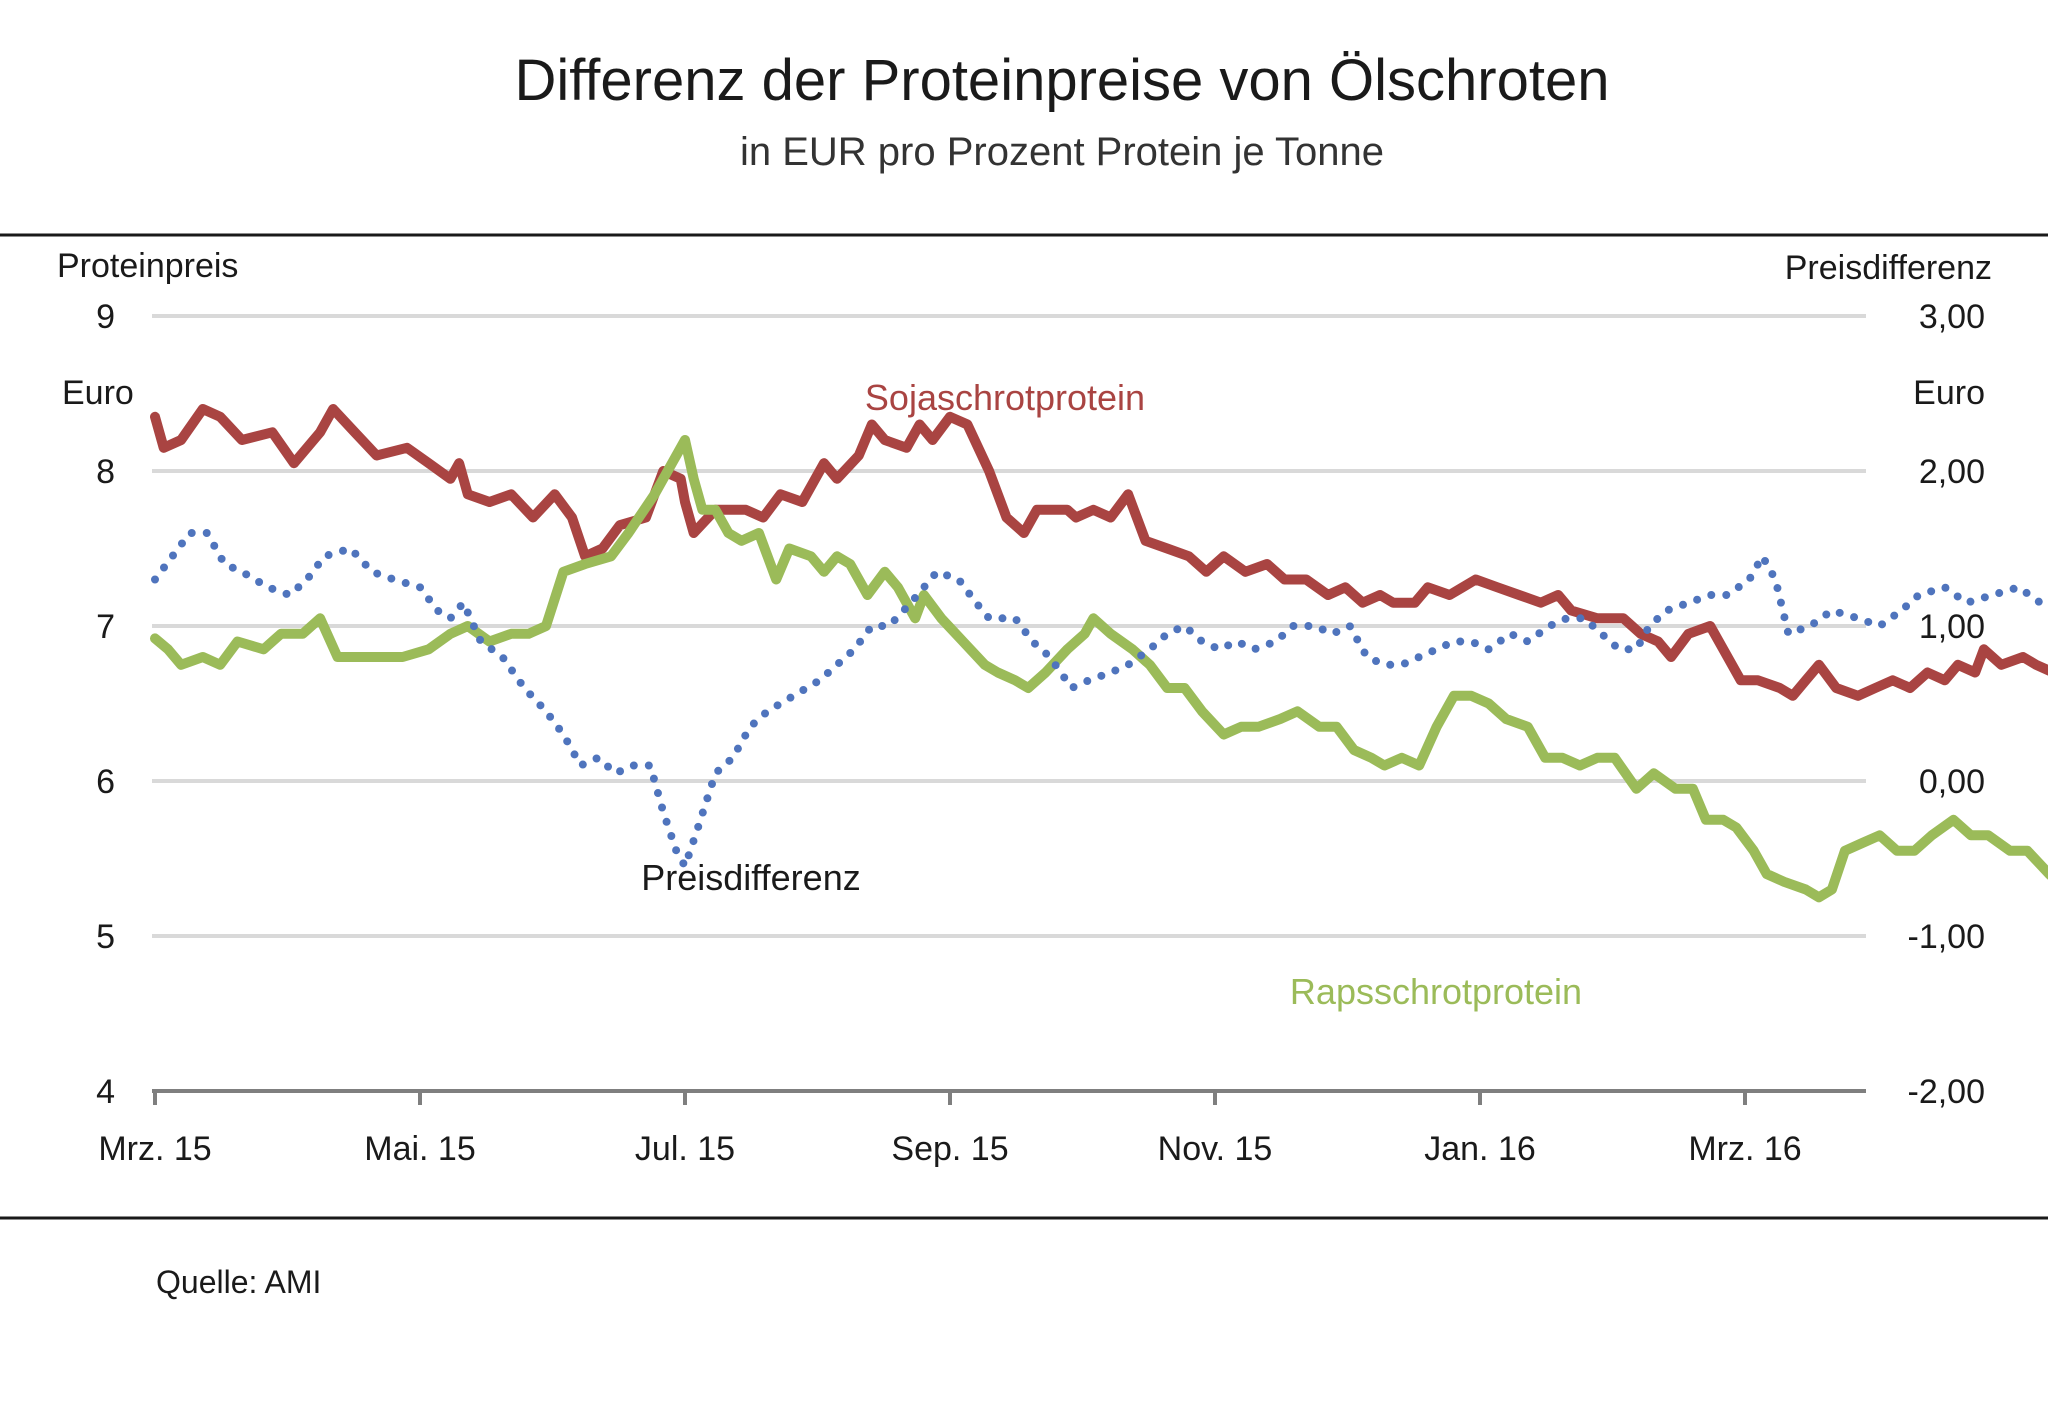 The height and width of the screenshot is (1404, 2048). What do you see at coordinates (1952, 317) in the screenshot?
I see `right-y-tick-label: 3,00` at bounding box center [1952, 317].